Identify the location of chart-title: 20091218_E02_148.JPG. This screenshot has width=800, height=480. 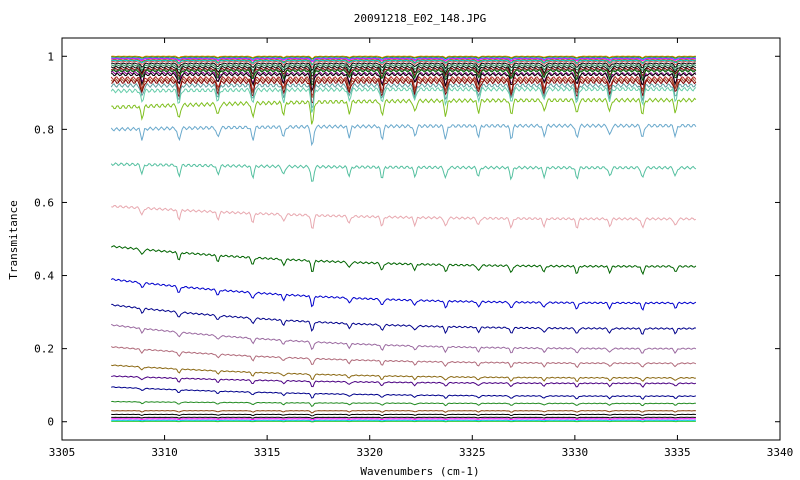
(420, 18).